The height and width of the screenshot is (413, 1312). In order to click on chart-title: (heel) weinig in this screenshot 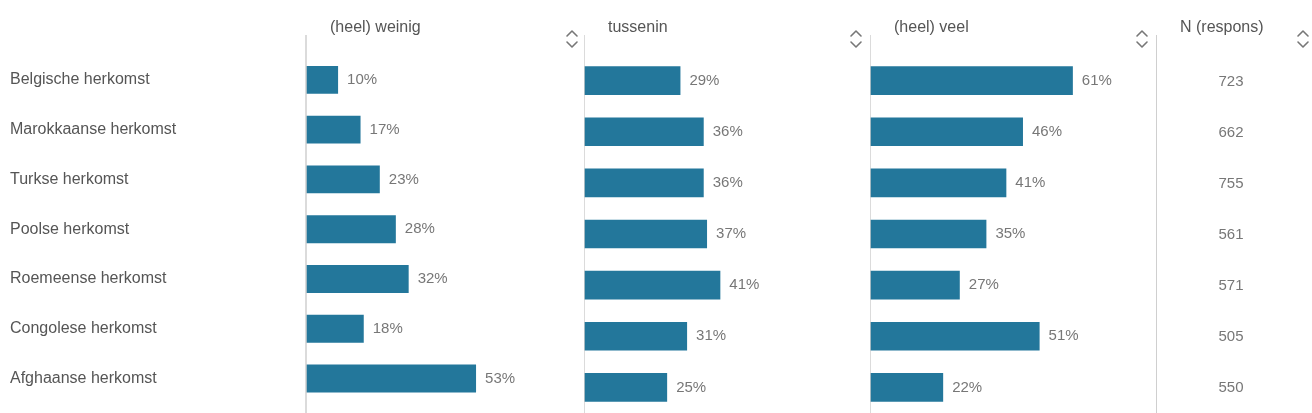, I will do `click(375, 27)`.